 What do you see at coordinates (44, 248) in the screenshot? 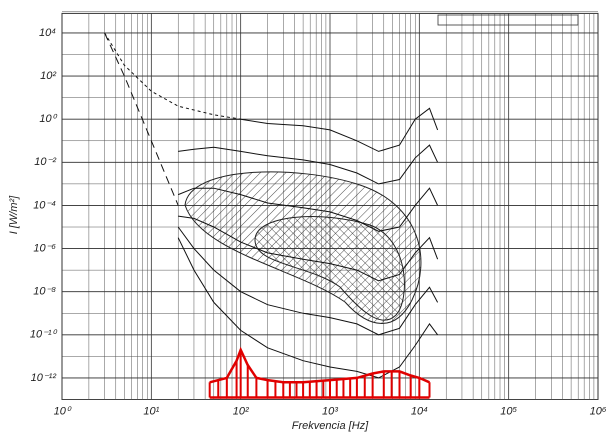
I see `y-tick-label: 10⁻⁶` at bounding box center [44, 248].